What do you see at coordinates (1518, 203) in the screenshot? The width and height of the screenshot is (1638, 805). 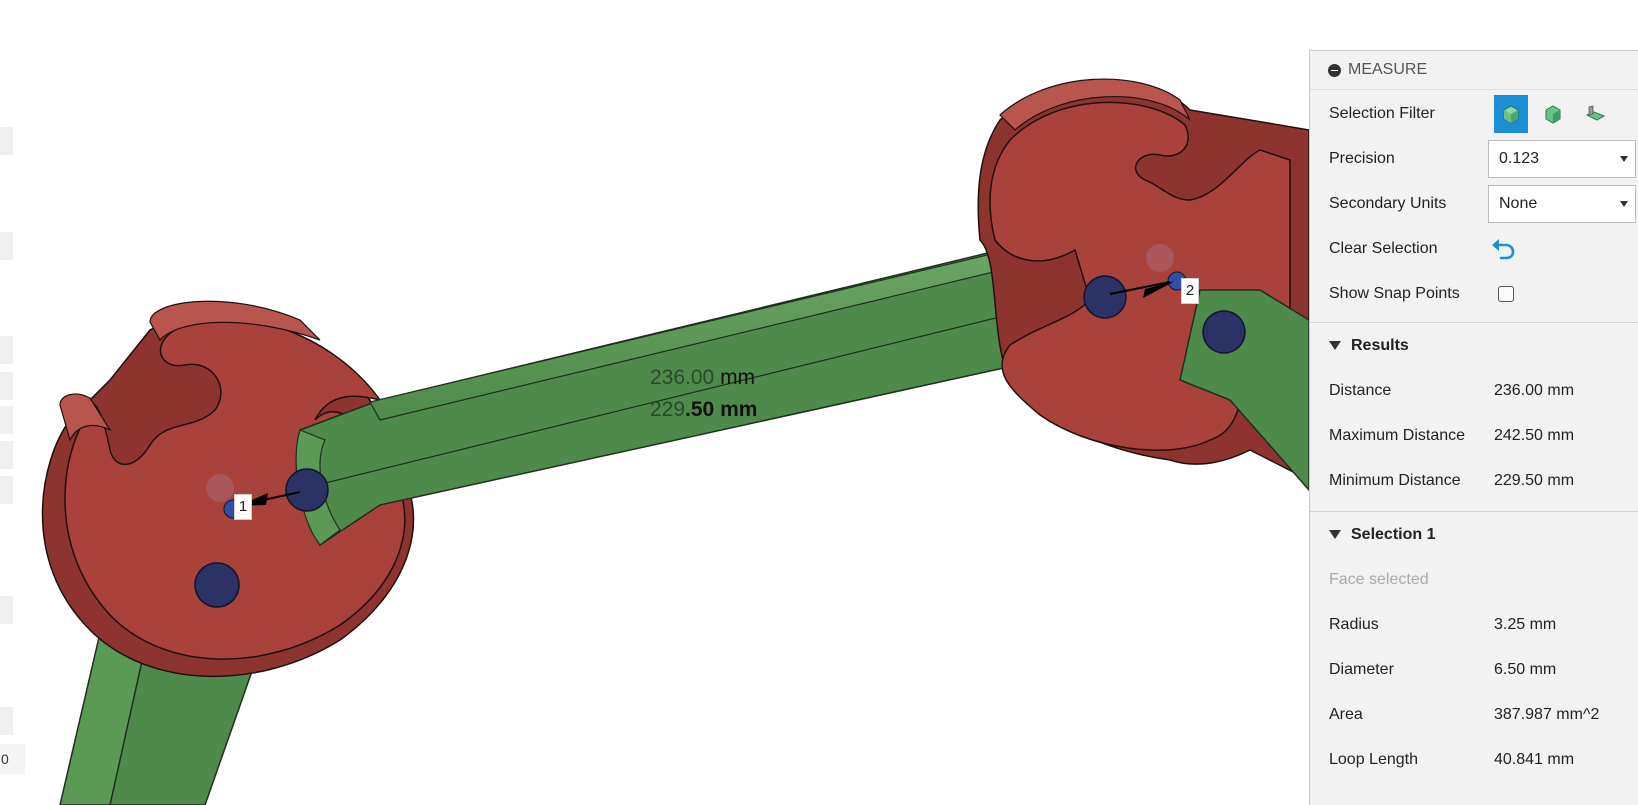 I see `secondary-units-value: None` at bounding box center [1518, 203].